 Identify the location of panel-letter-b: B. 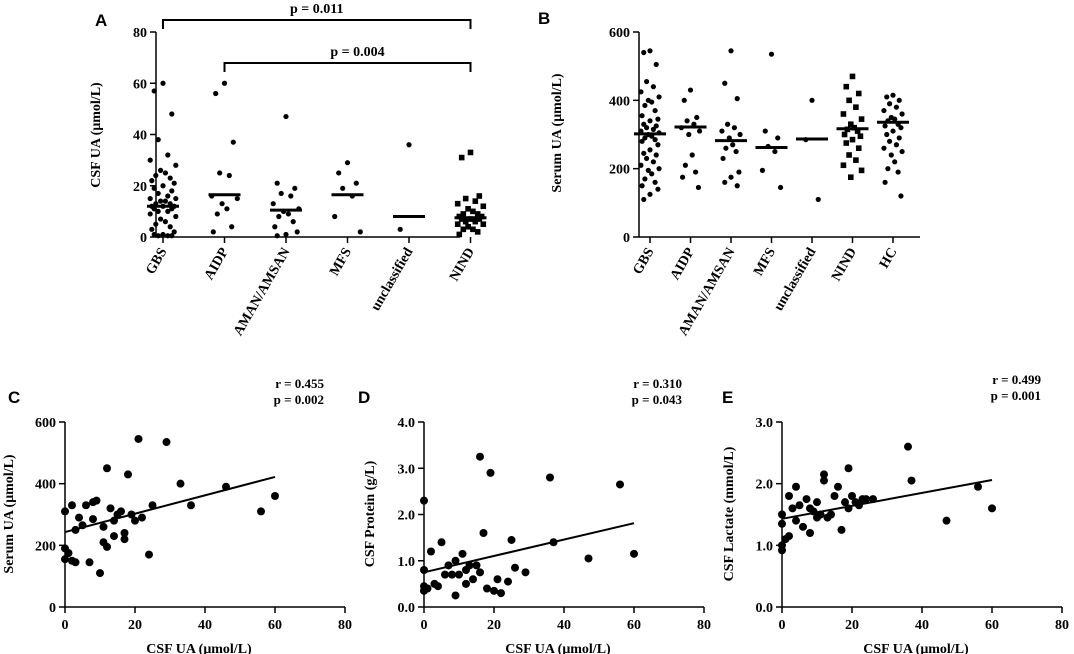
(544, 18).